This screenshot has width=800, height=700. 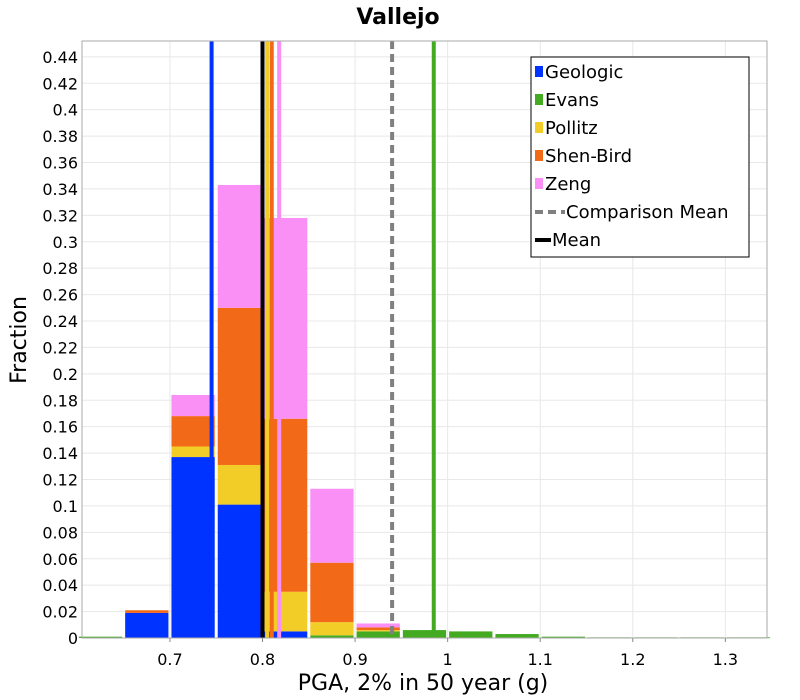 I want to click on y-tick-label: 0.24, so click(x=60, y=321).